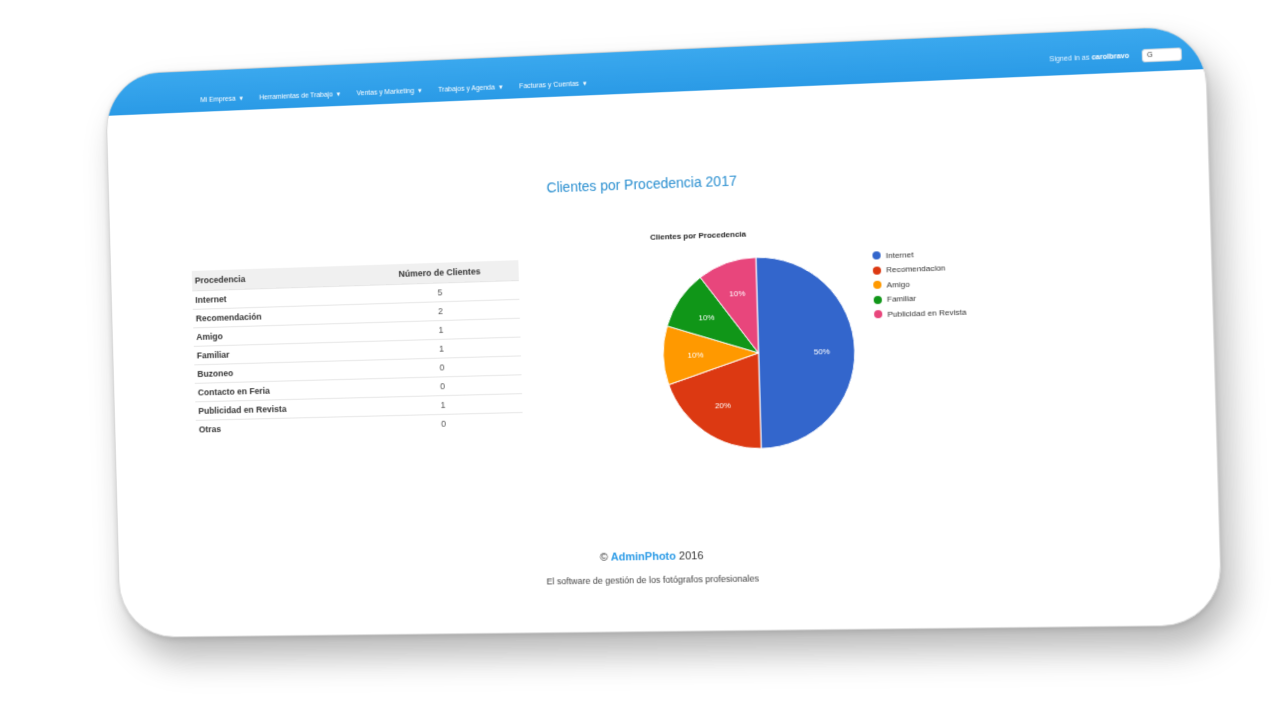 This screenshot has height=720, width=1280. What do you see at coordinates (444, 423) in the screenshot?
I see `row-value: 0` at bounding box center [444, 423].